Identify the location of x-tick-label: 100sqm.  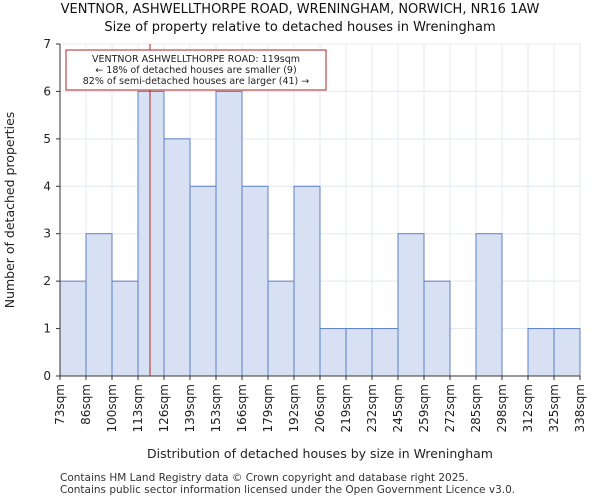
(112, 408).